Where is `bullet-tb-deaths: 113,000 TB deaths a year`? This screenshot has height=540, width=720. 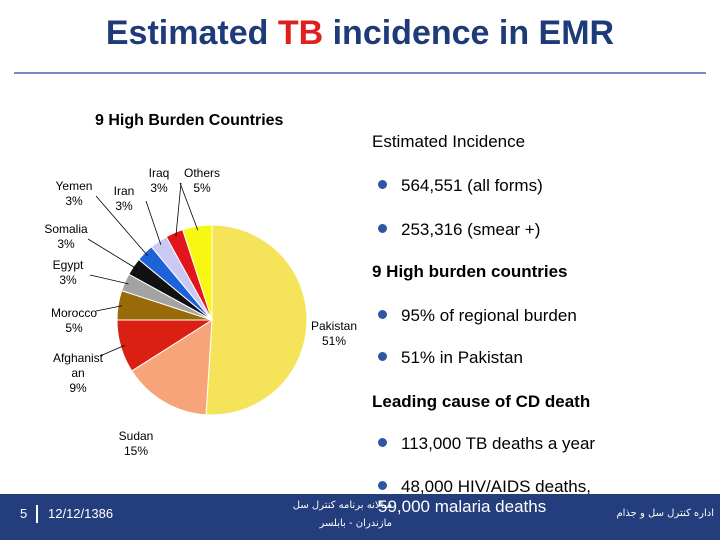 bullet-tb-deaths: 113,000 TB deaths a year is located at coordinates (486, 444).